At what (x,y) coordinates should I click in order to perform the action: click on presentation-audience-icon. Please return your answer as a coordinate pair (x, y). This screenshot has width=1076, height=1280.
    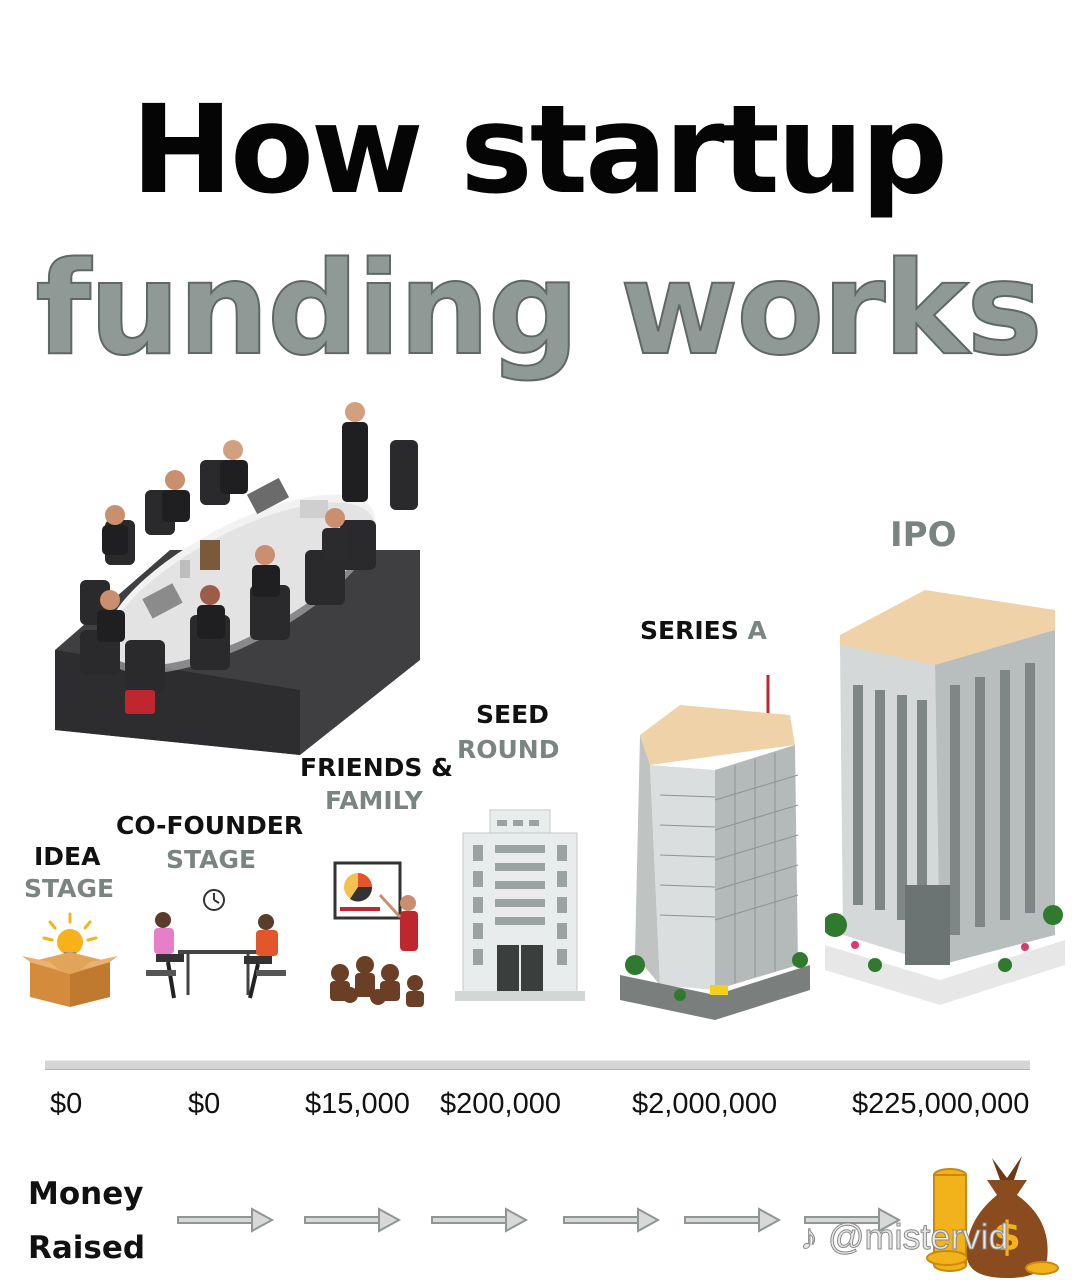
    Looking at the image, I should click on (377, 934).